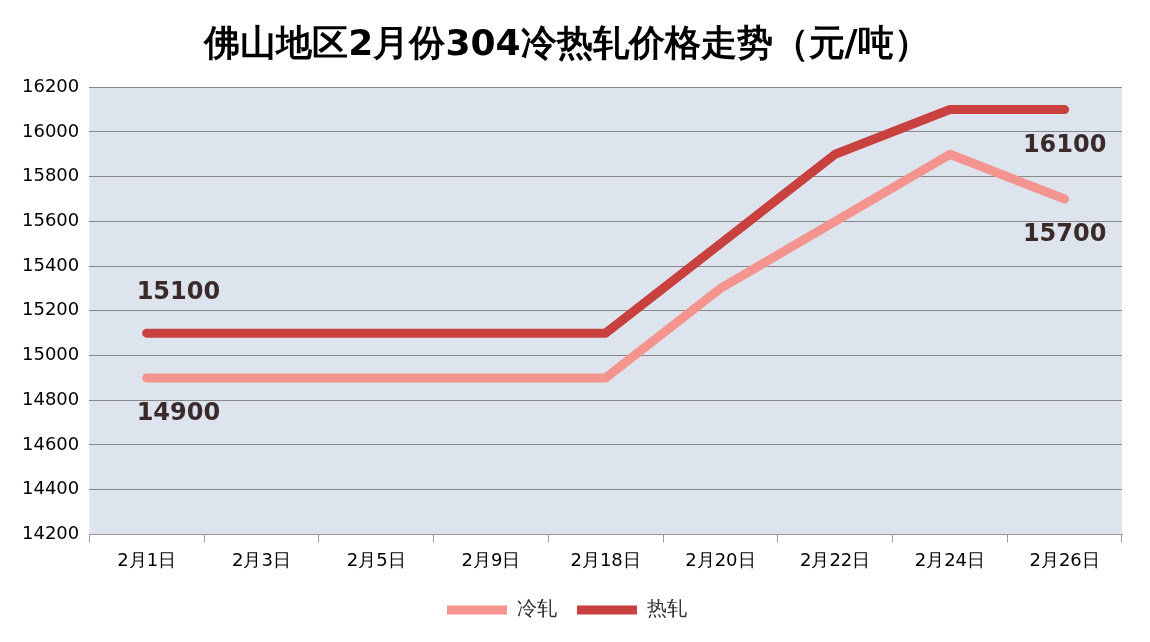 The width and height of the screenshot is (1150, 642). I want to click on y-tick-label: 14800, so click(51, 398).